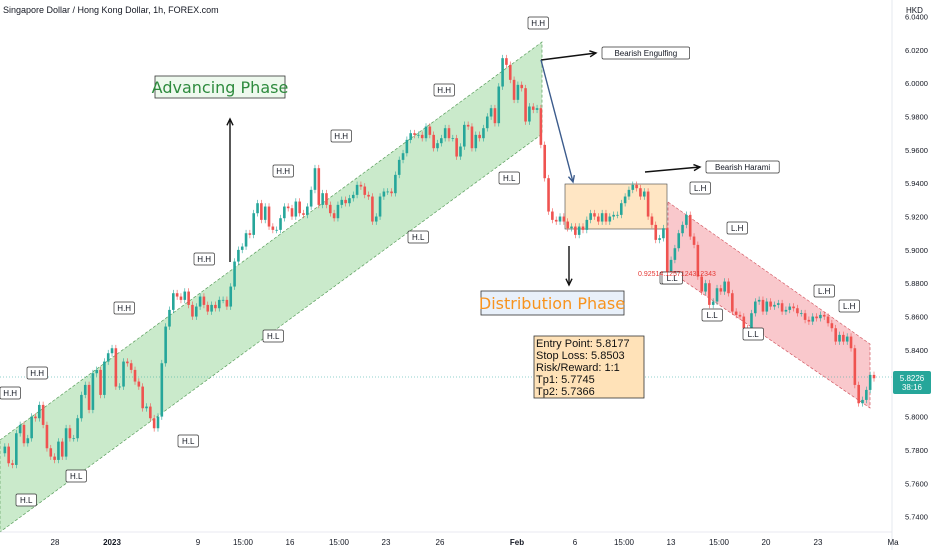  Describe the element at coordinates (230, 121) in the screenshot. I see `up-arrow-head` at that location.